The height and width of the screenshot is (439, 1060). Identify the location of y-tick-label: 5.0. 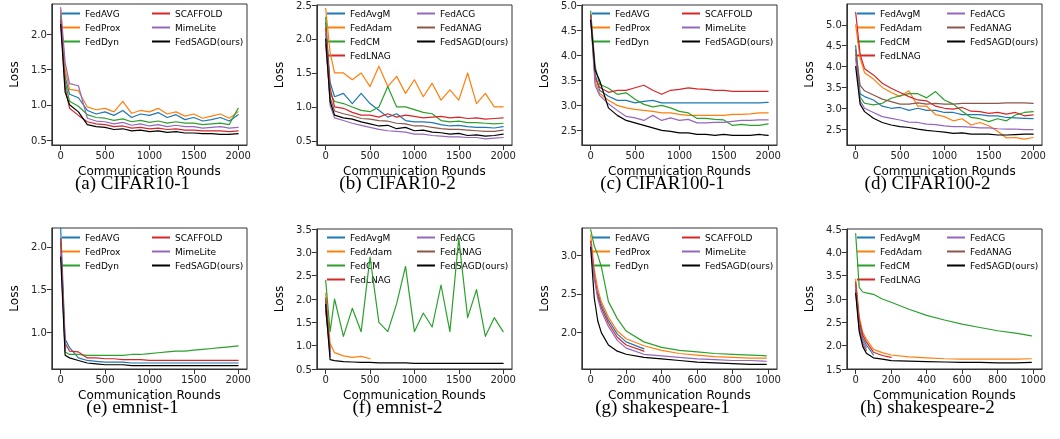
(833, 25).